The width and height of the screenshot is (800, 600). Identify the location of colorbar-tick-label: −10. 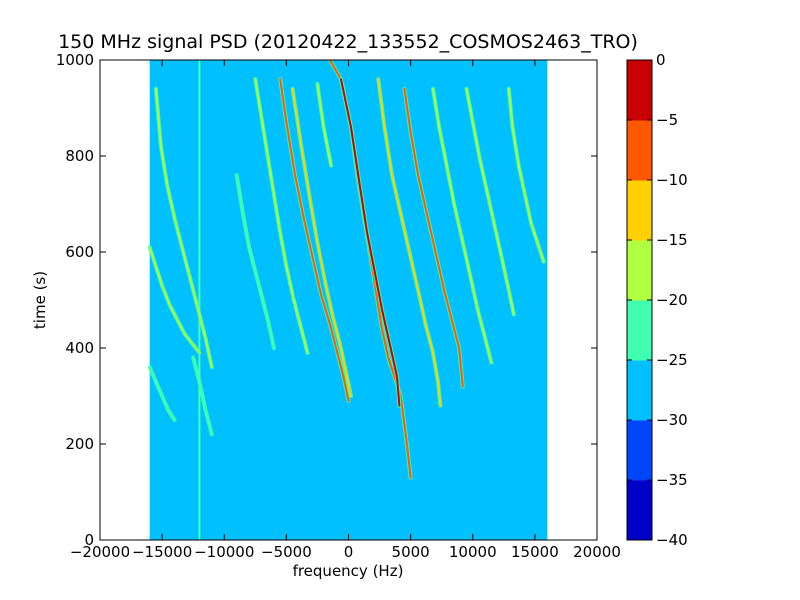
(672, 180).